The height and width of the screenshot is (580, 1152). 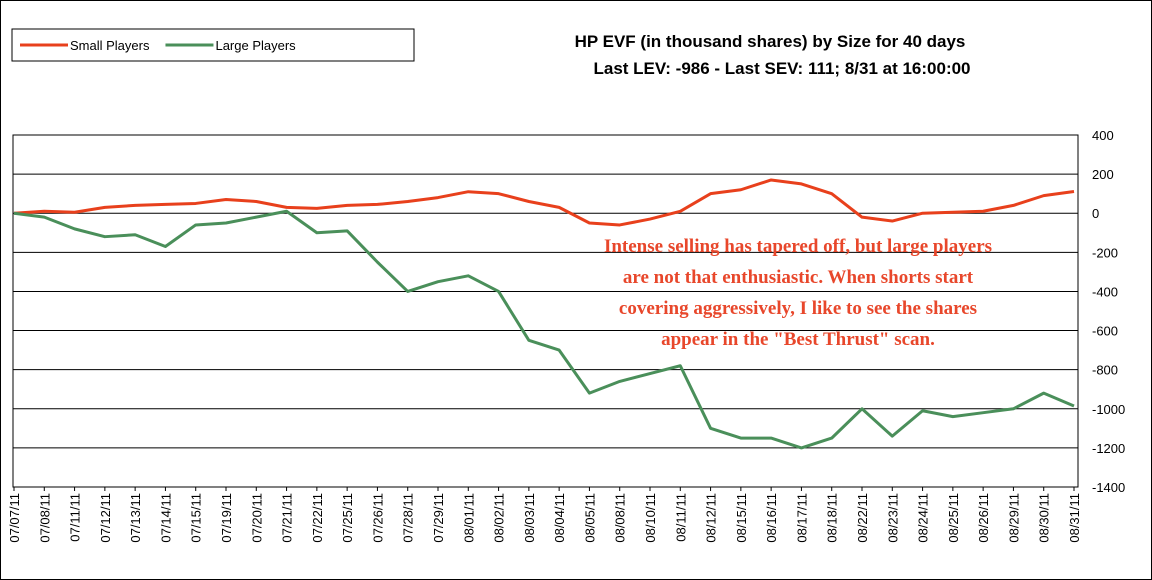 I want to click on y-tick-label: -800, so click(x=1105, y=370).